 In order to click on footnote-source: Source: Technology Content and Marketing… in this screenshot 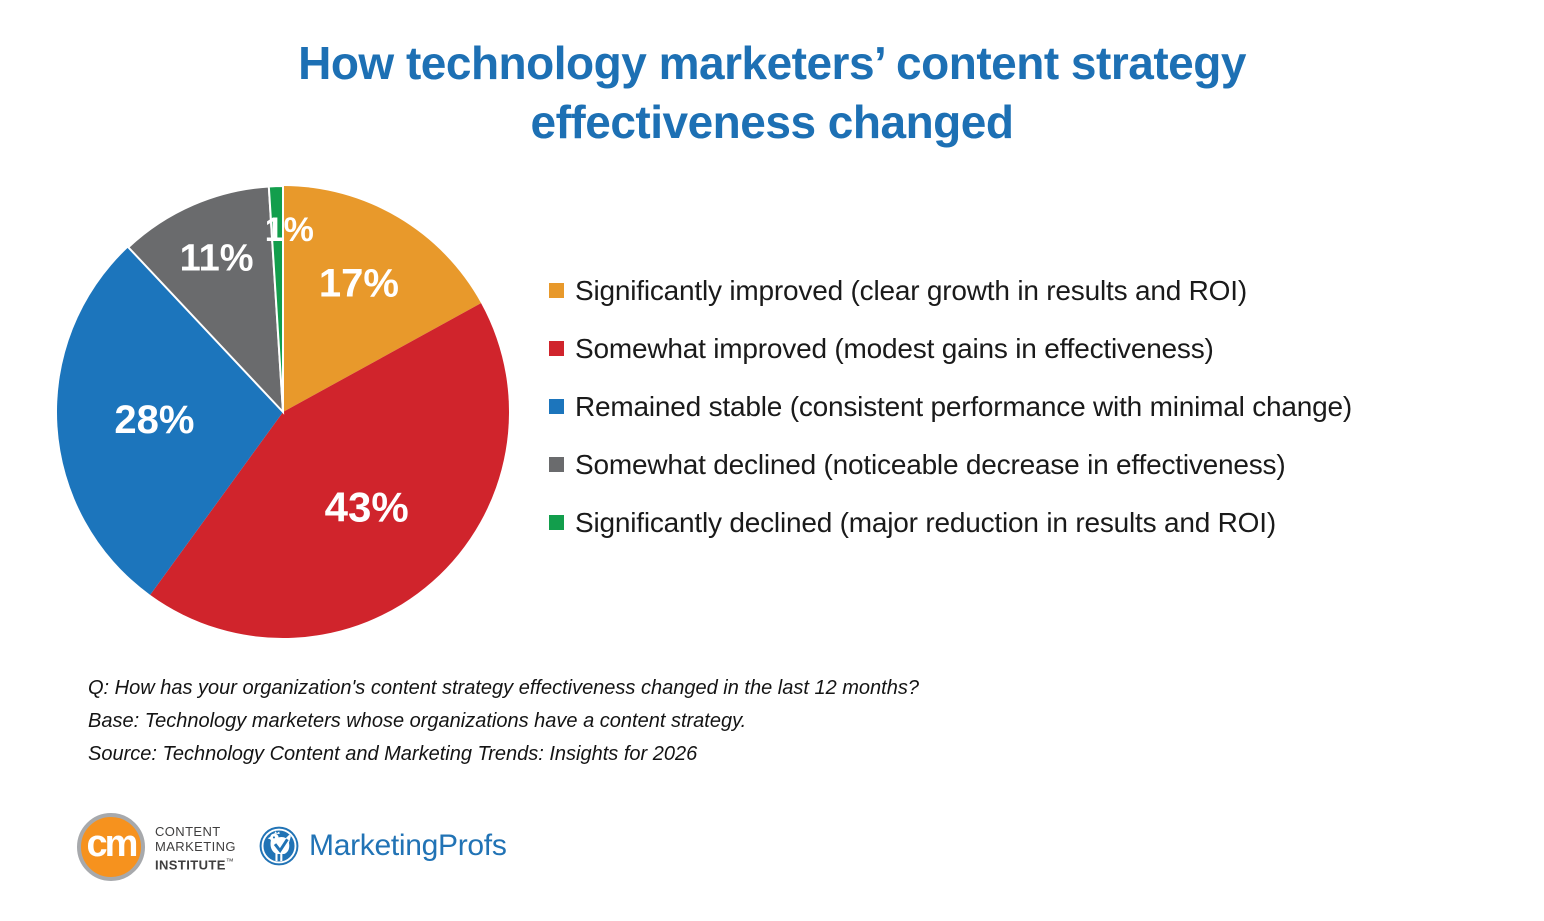, I will do `click(393, 754)`.